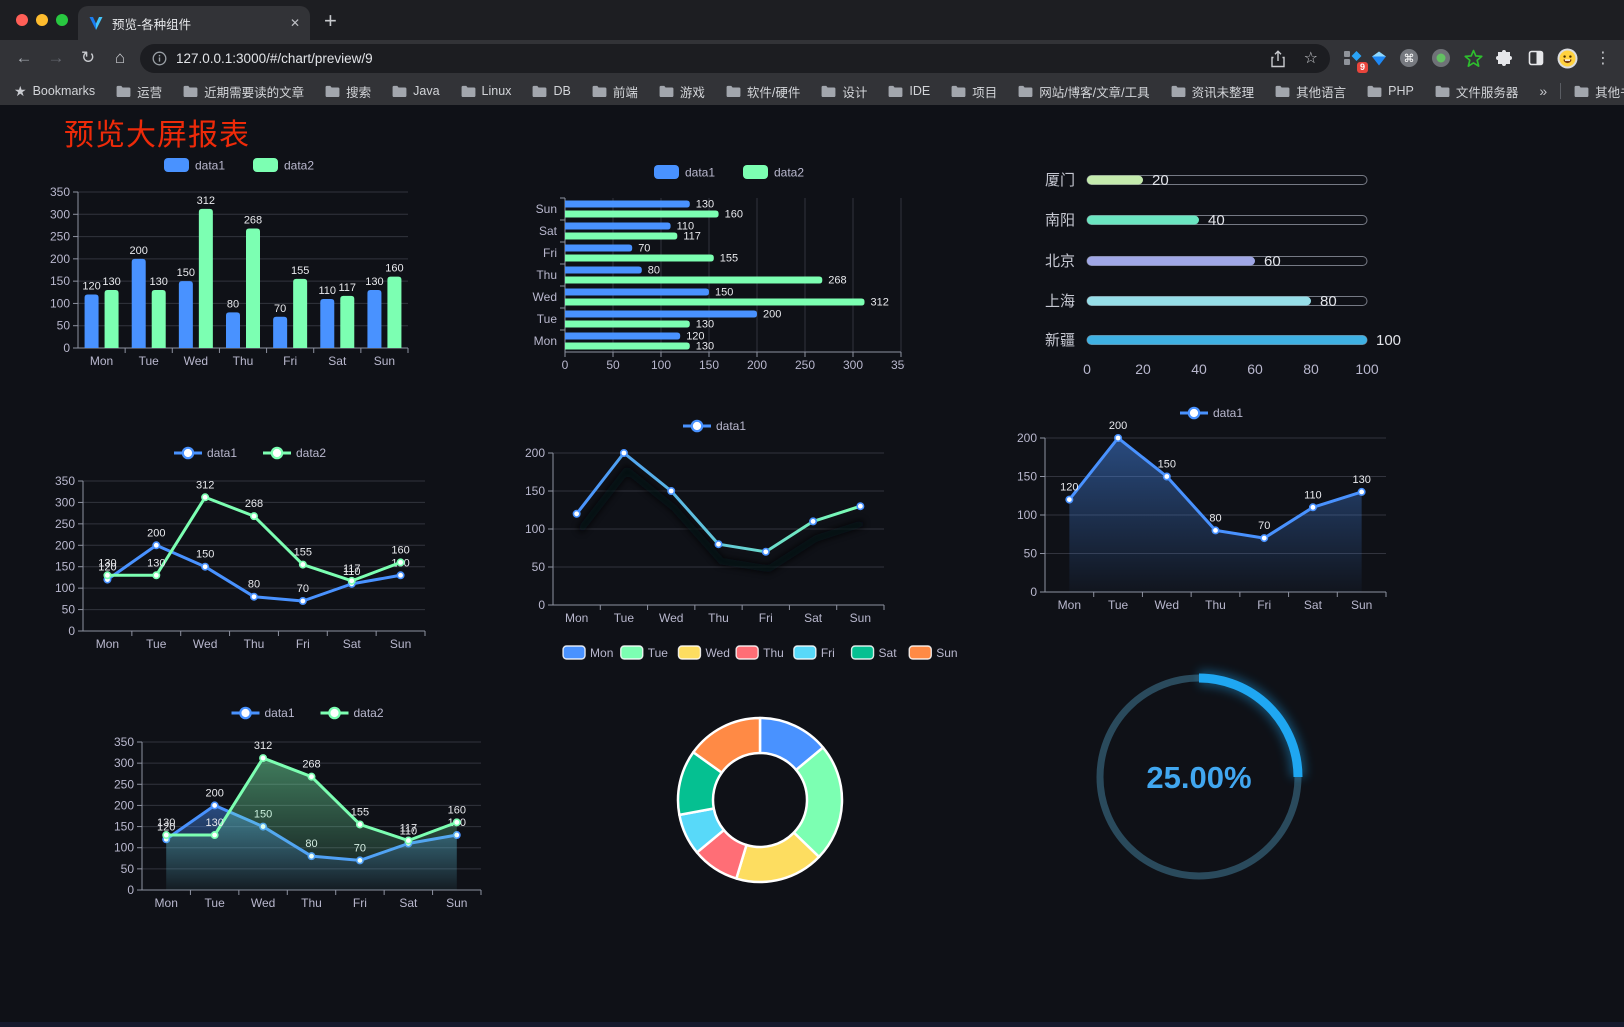 This screenshot has width=1624, height=1027. What do you see at coordinates (1599, 91) in the screenshot?
I see `other-bookmarks-folder: 其他书签` at bounding box center [1599, 91].